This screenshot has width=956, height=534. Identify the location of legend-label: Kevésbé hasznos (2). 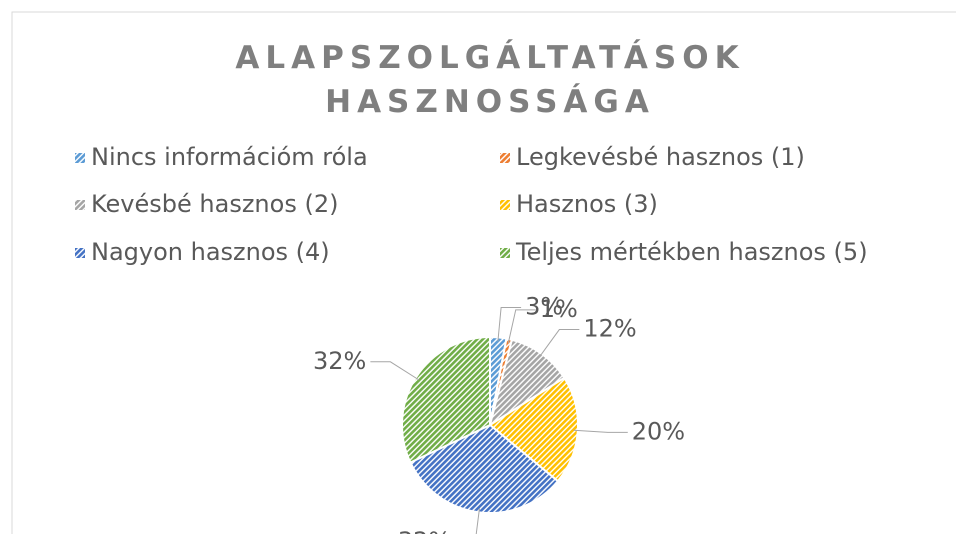
(214, 204).